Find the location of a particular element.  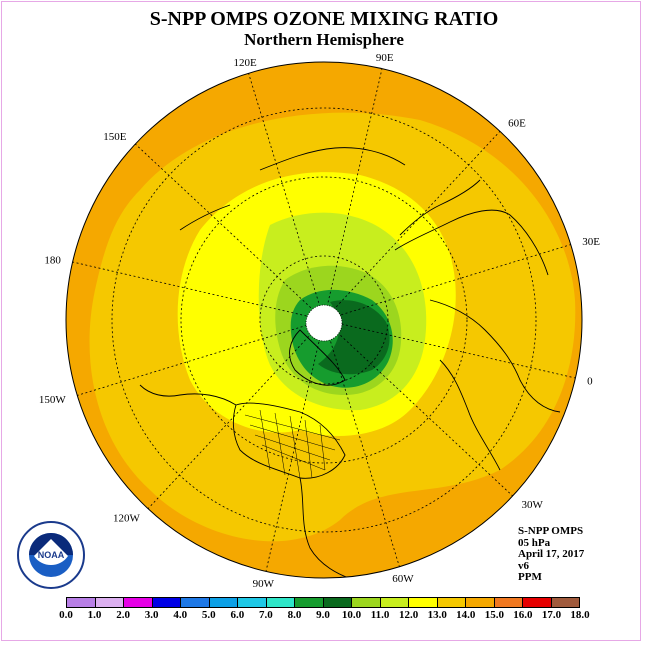

longitude-label: 30W is located at coordinates (532, 505).